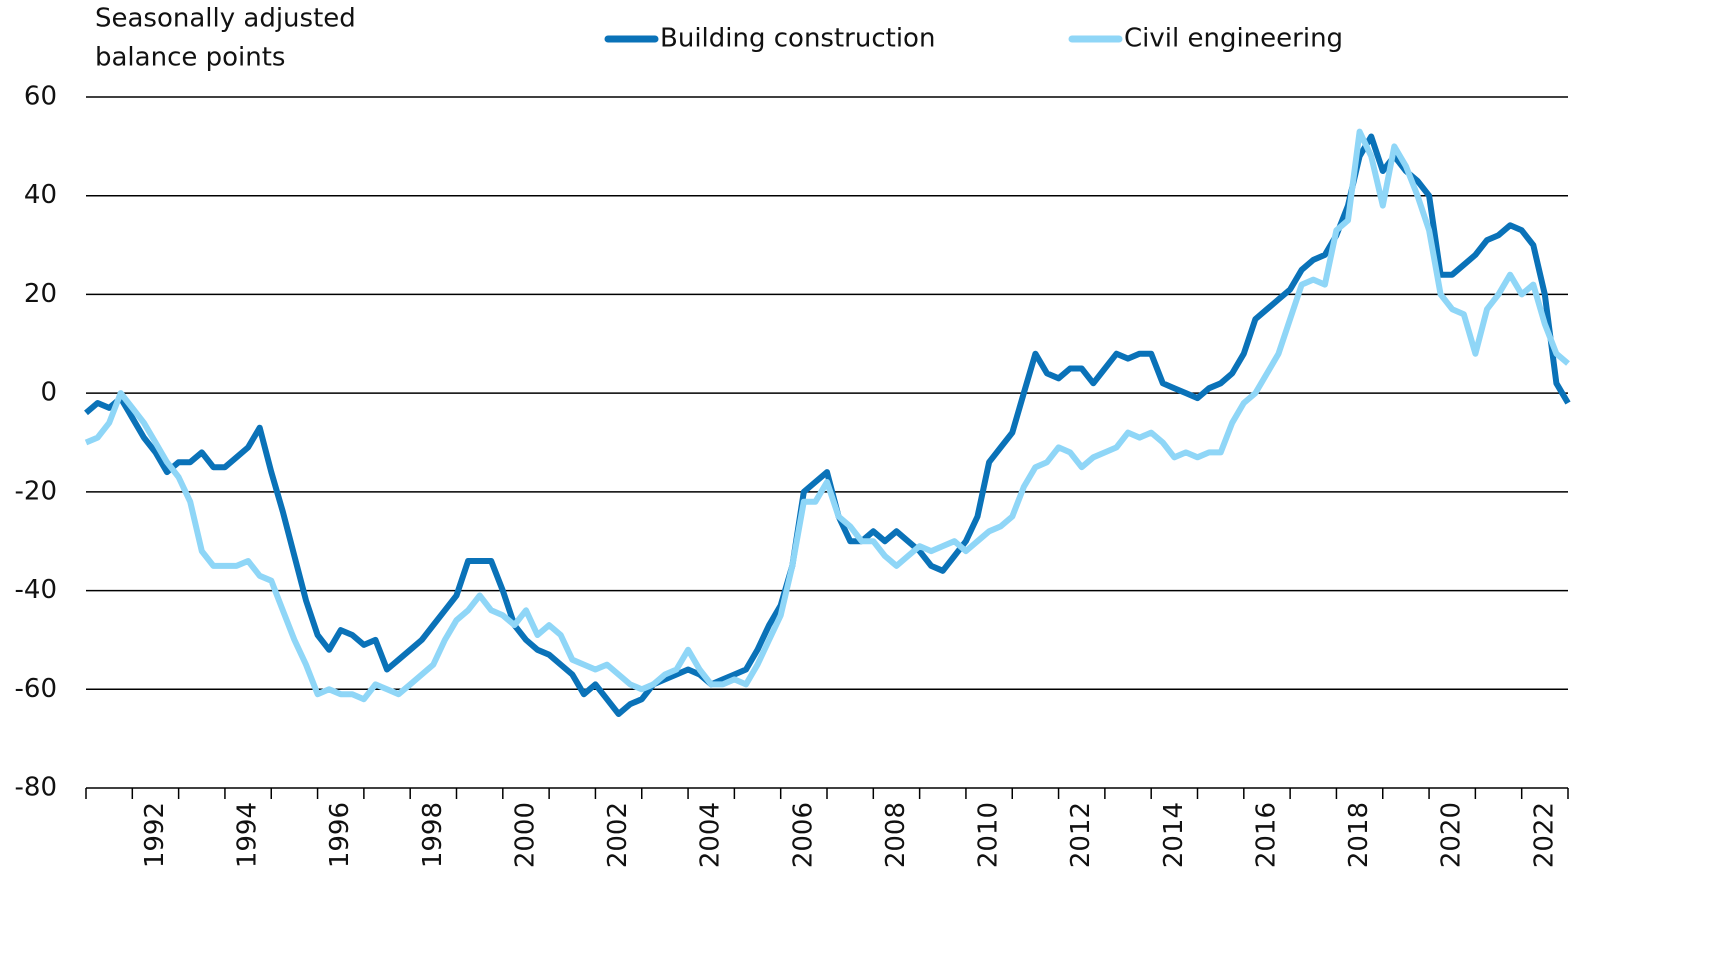  What do you see at coordinates (36, 590) in the screenshot?
I see `y-tick-label: -40` at bounding box center [36, 590].